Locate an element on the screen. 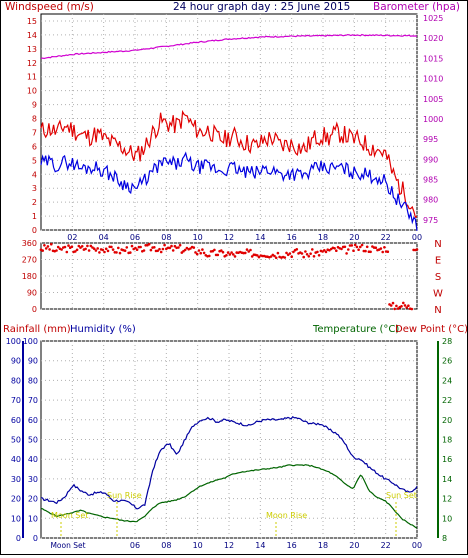  wind-x-tick-label: 18 is located at coordinates (323, 237).